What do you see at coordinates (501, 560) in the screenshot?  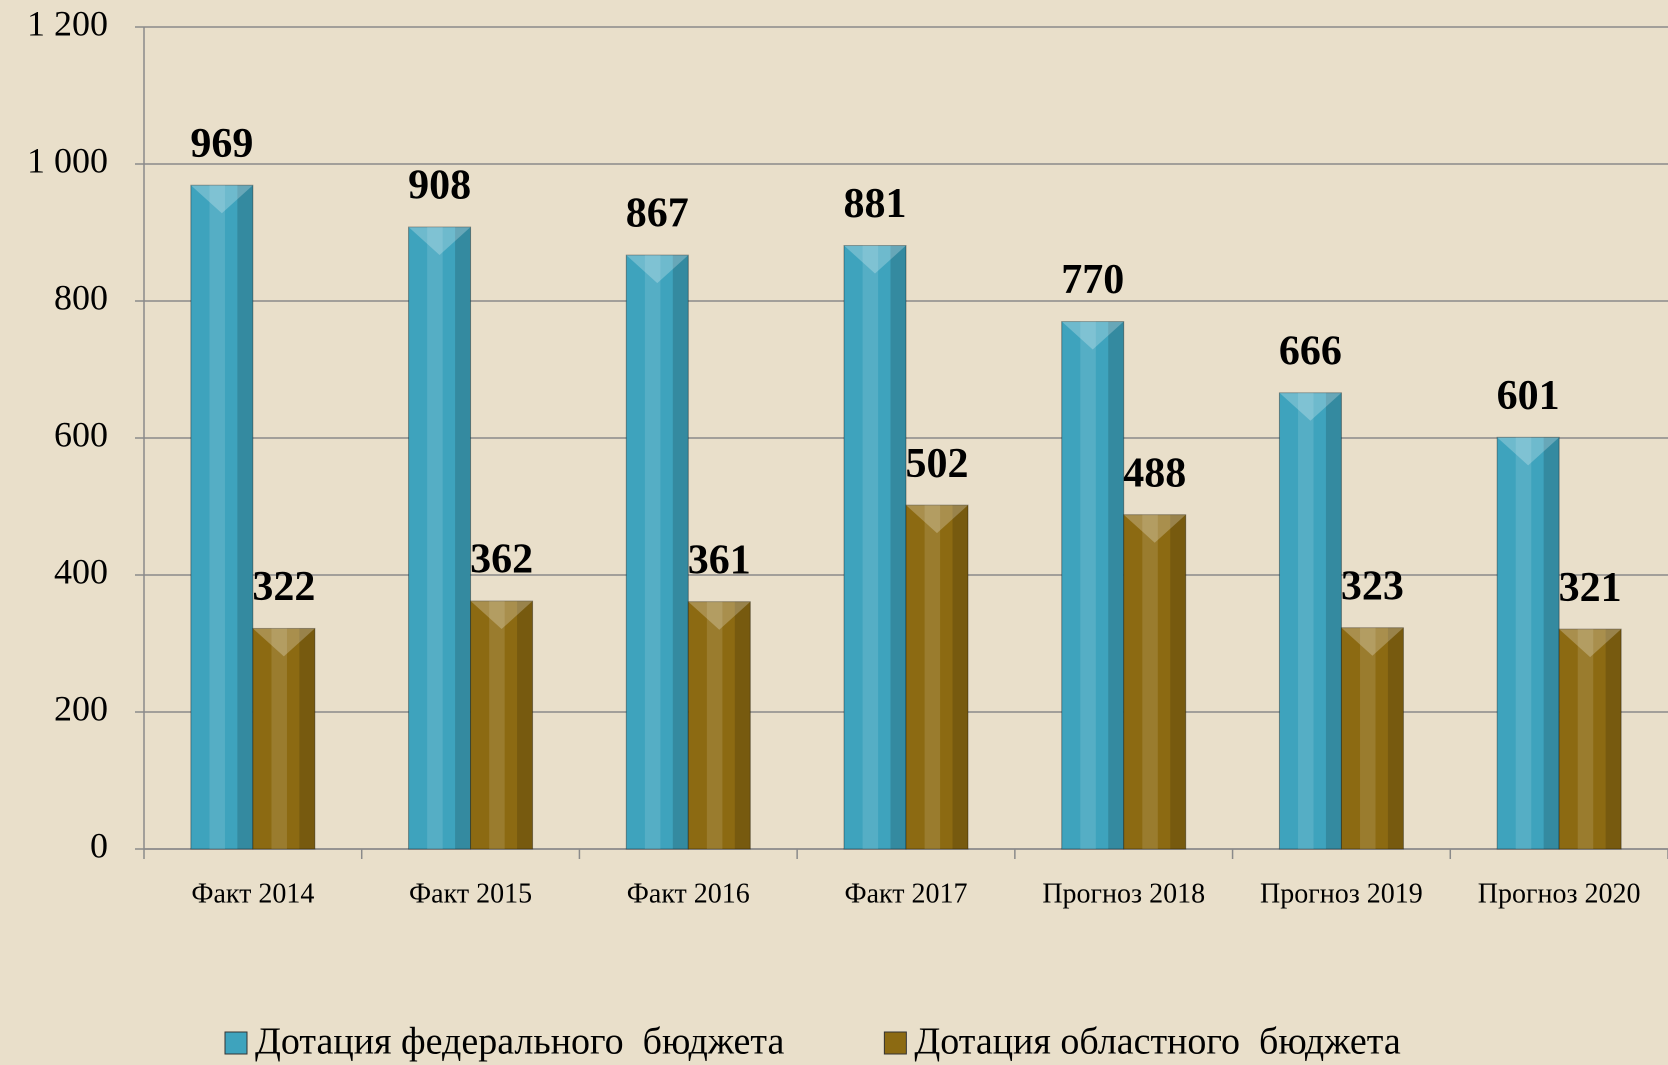 I see `value-label: 362` at bounding box center [501, 560].